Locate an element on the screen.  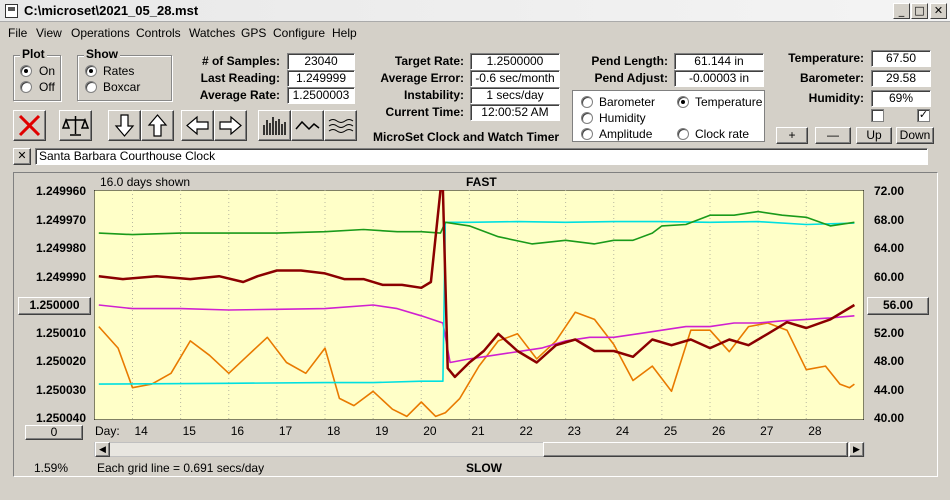
plot-group is located at coordinates (37, 78).